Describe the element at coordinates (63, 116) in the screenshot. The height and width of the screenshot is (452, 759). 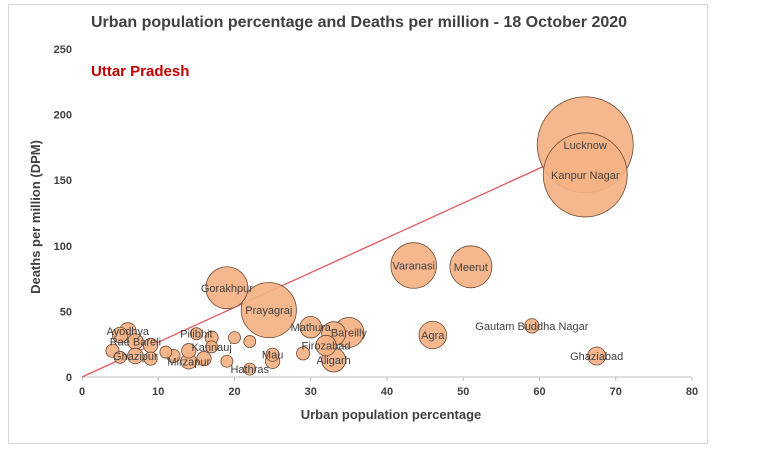
I see `y-tick-label: 200` at that location.